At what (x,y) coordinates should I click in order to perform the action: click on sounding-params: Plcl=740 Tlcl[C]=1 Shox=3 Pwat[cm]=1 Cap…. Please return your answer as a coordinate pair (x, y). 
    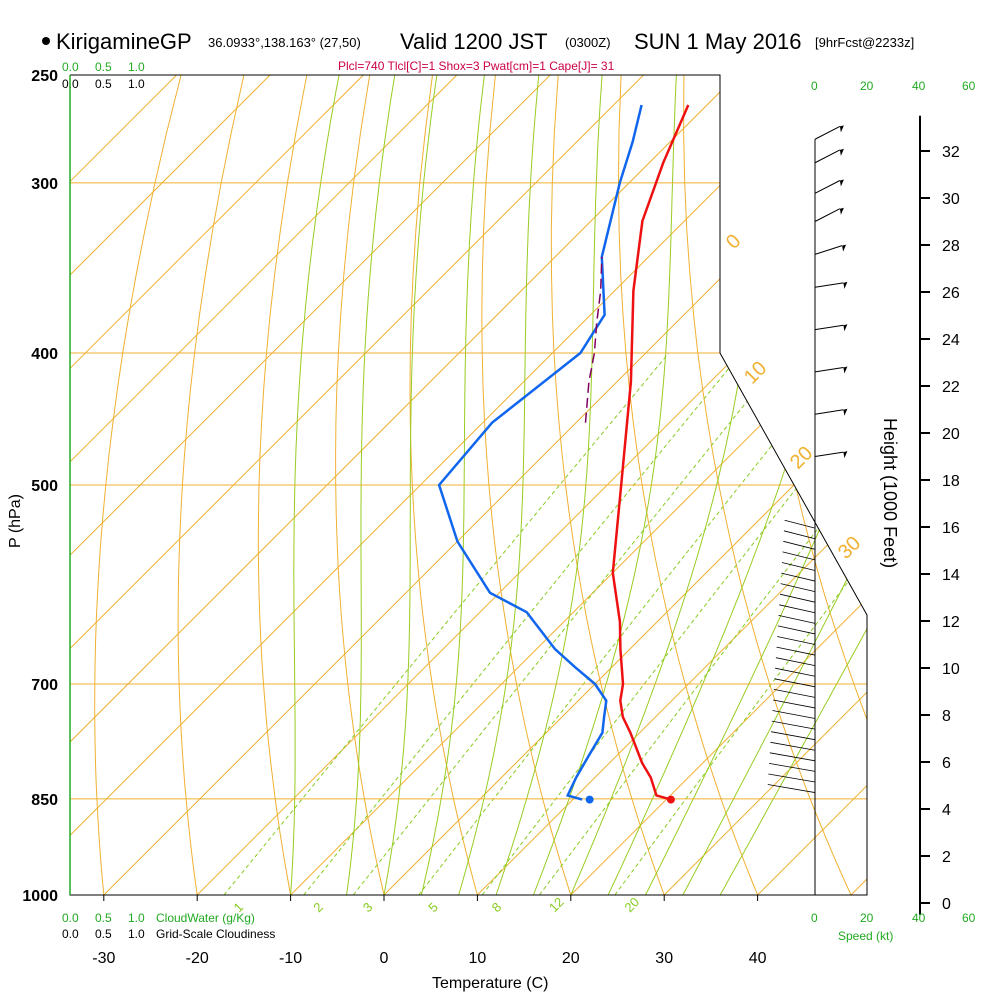
    Looking at the image, I should click on (476, 66).